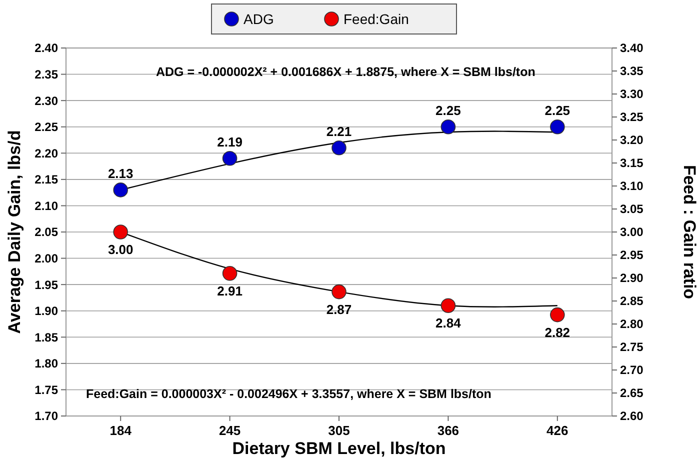 Image resolution: width=698 pixels, height=460 pixels. What do you see at coordinates (632, 94) in the screenshot?
I see `y2-tick-label: 3.30` at bounding box center [632, 94].